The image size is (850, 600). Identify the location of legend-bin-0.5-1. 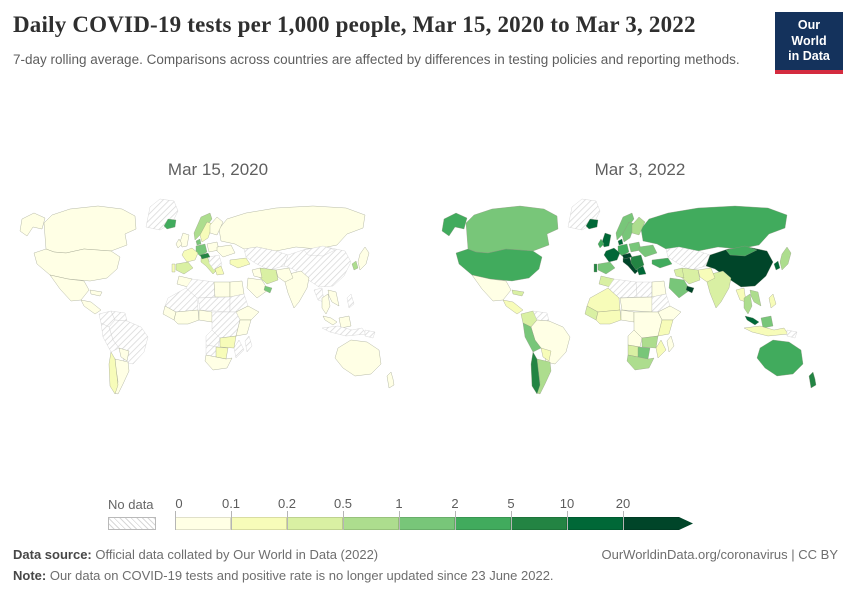
(371, 523).